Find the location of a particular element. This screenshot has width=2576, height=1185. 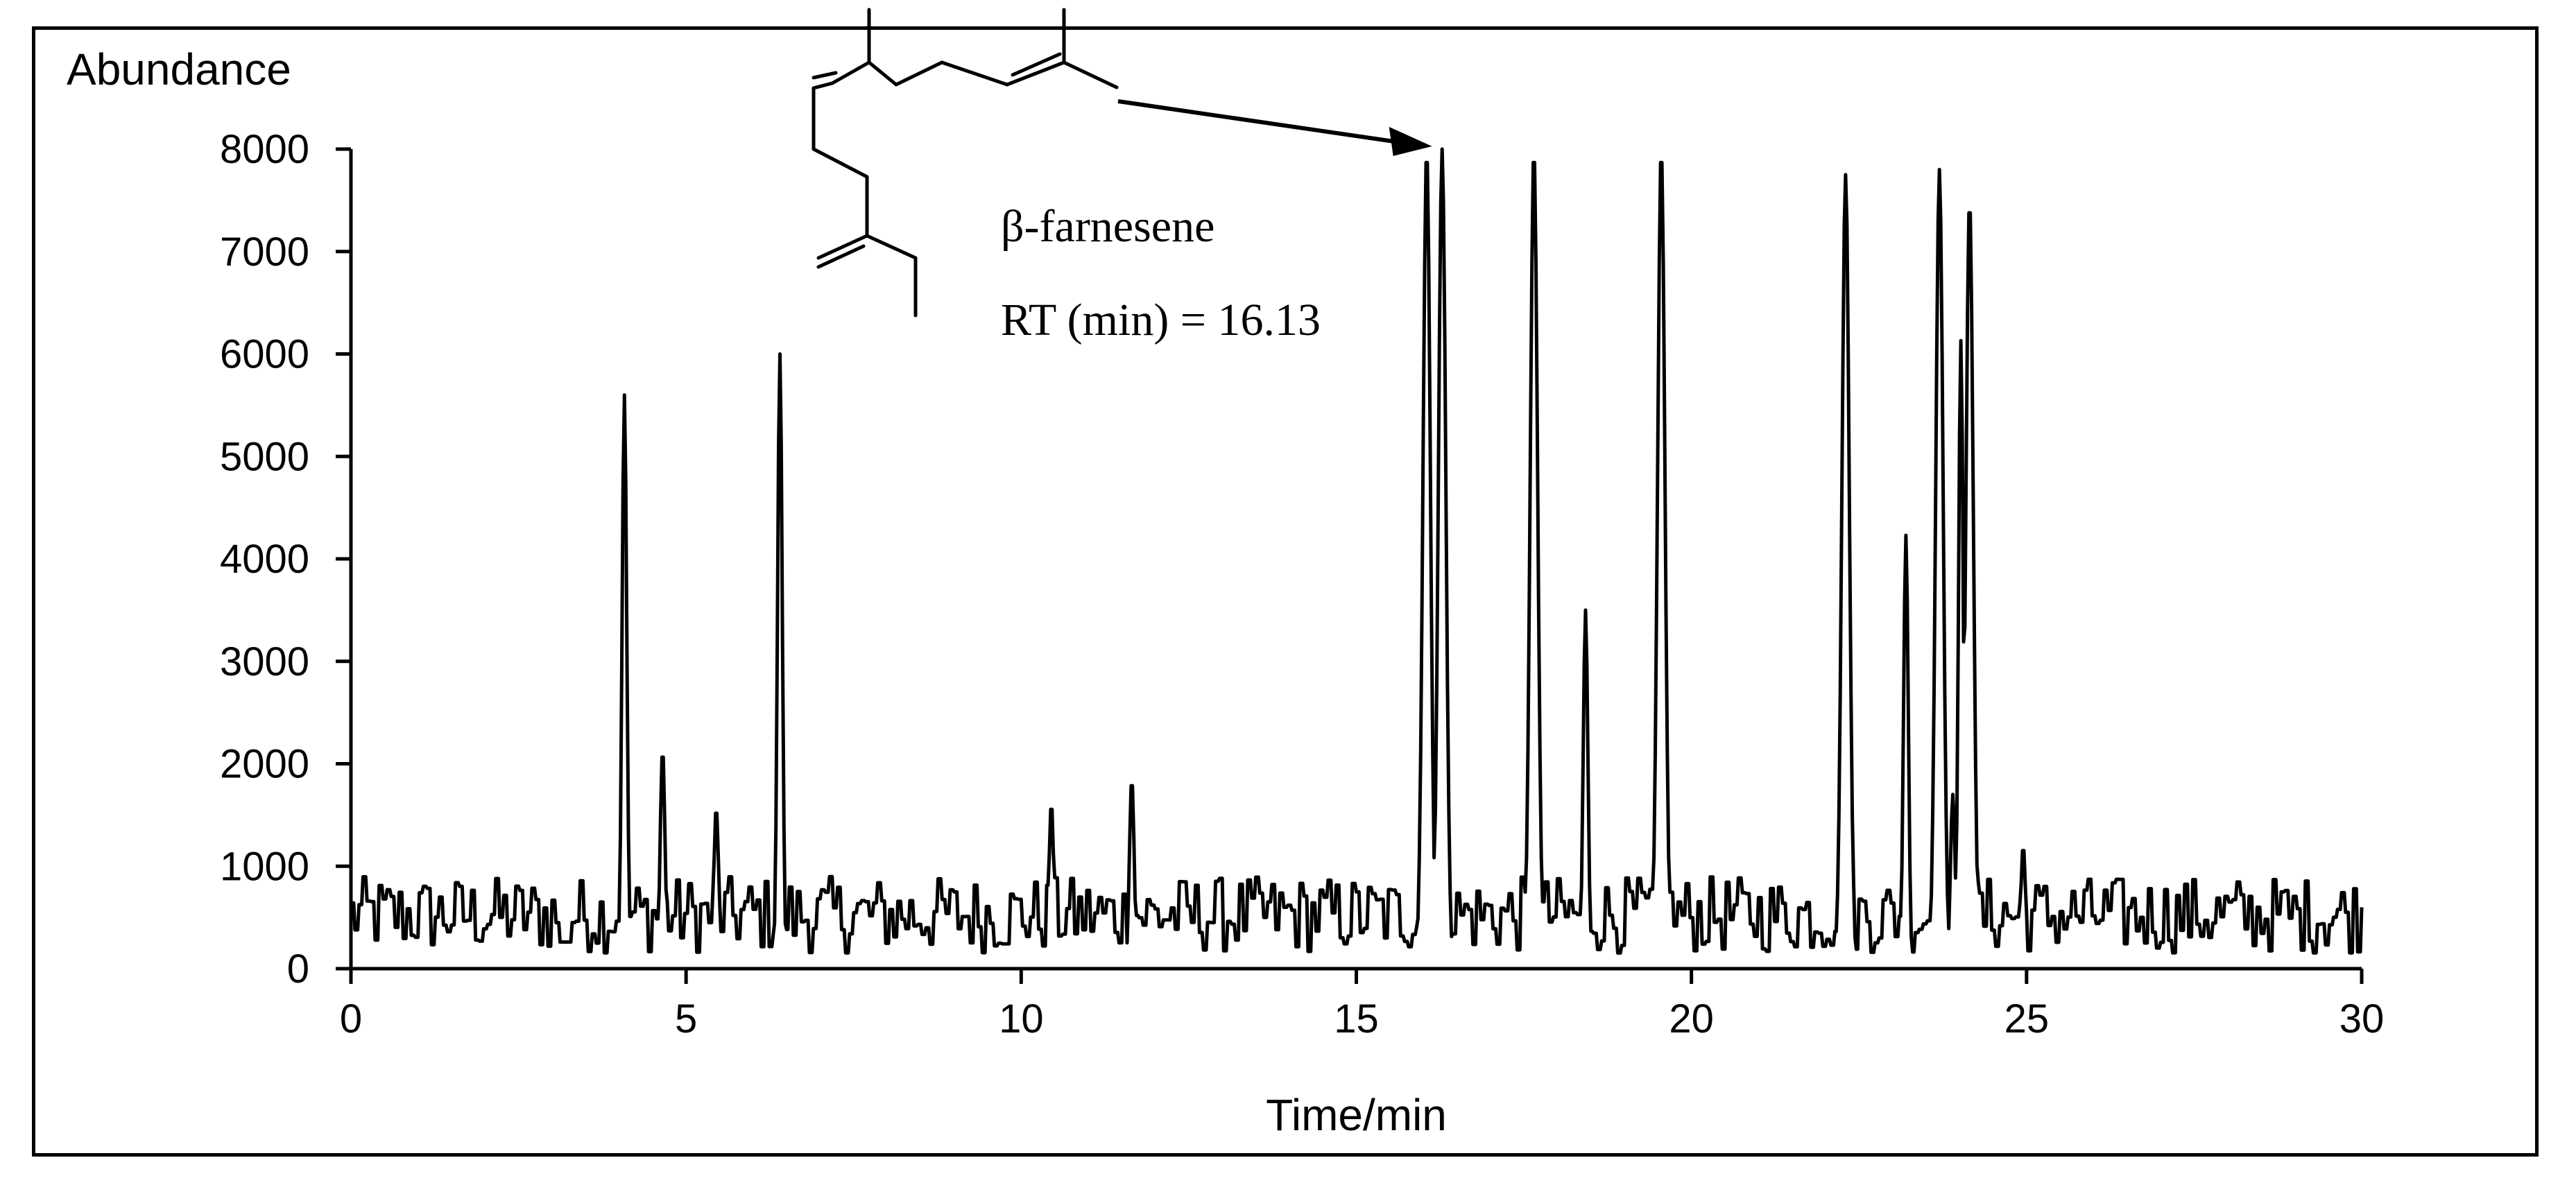

y-tick-label: 3000 is located at coordinates (264, 661).